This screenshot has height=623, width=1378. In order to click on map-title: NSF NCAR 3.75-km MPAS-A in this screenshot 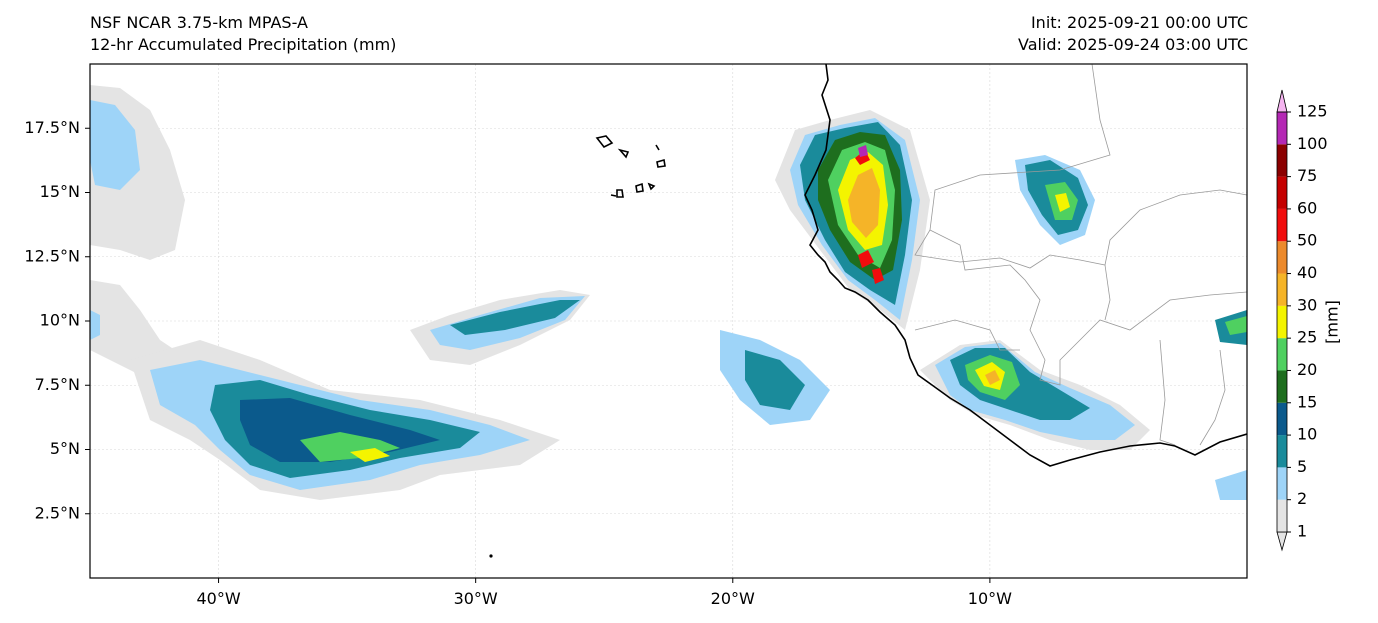, I will do `click(199, 22)`.